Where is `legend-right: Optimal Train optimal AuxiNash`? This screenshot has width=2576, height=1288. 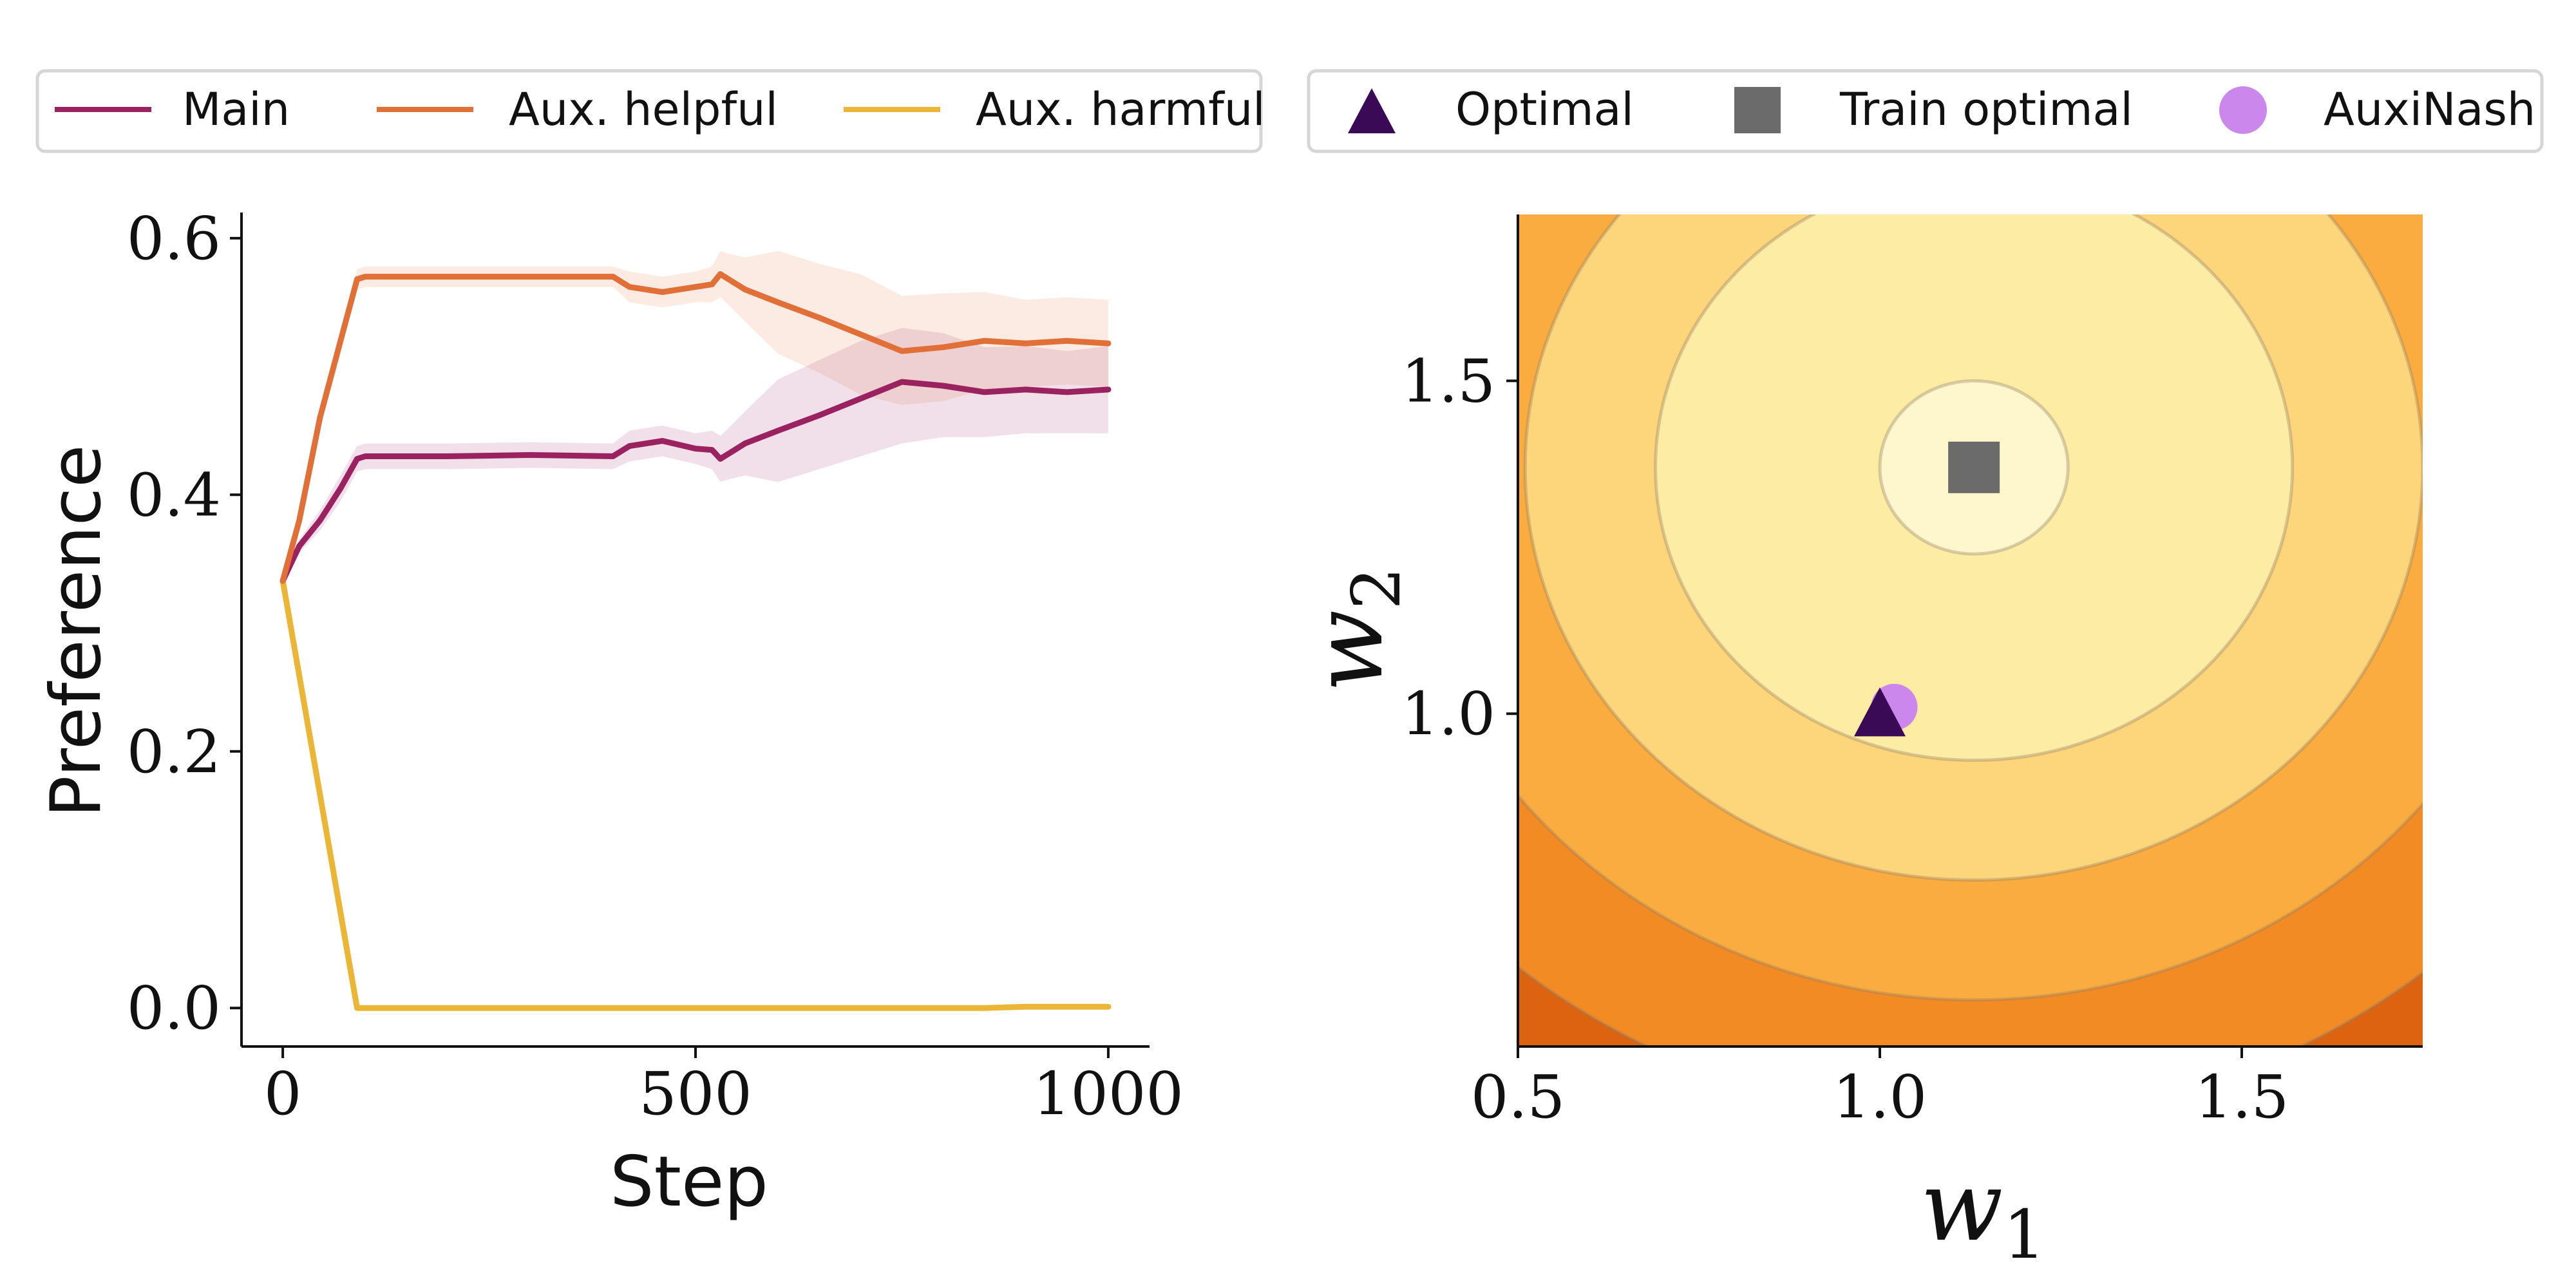
legend-right: Optimal Train optimal AuxiNash is located at coordinates (1925, 111).